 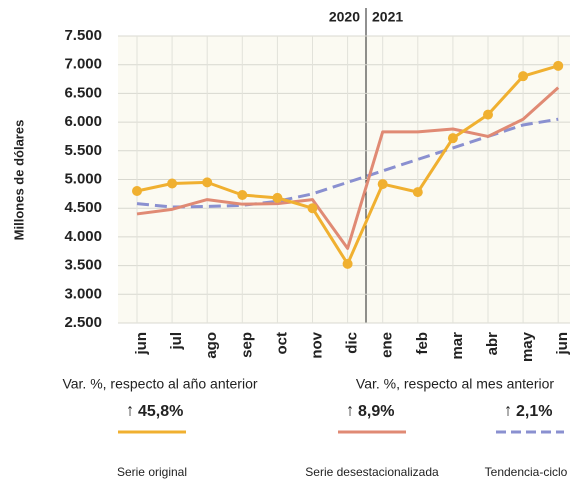 What do you see at coordinates (534, 411) in the screenshot?
I see `change-value: 2,1%` at bounding box center [534, 411].